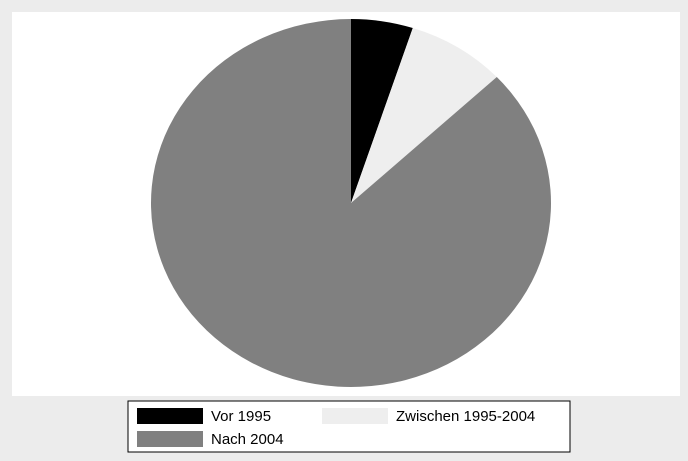  Describe the element at coordinates (247, 439) in the screenshot. I see `legend-label: Nach 2004` at that location.